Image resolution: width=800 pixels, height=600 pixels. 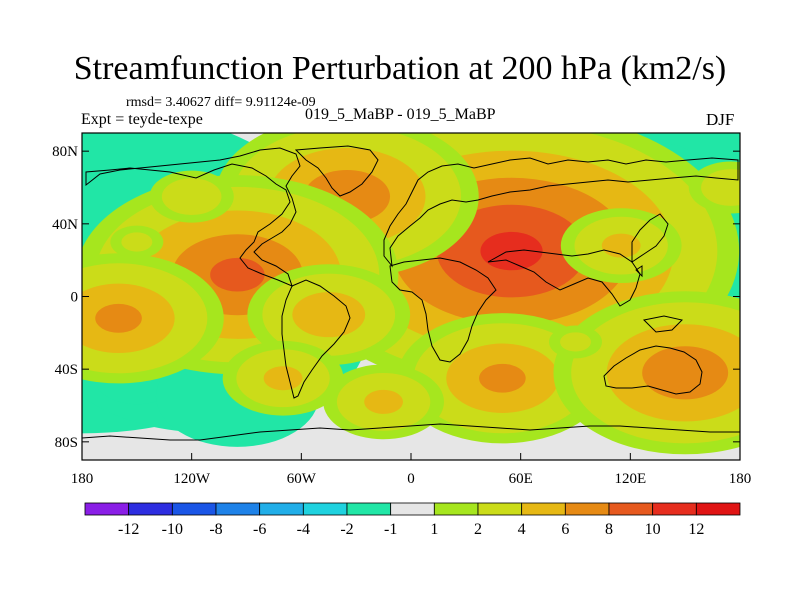 I want to click on rmsd-diff-stats: rmsd= 3.40627 diff= 9.91124e-09, so click(x=221, y=102).